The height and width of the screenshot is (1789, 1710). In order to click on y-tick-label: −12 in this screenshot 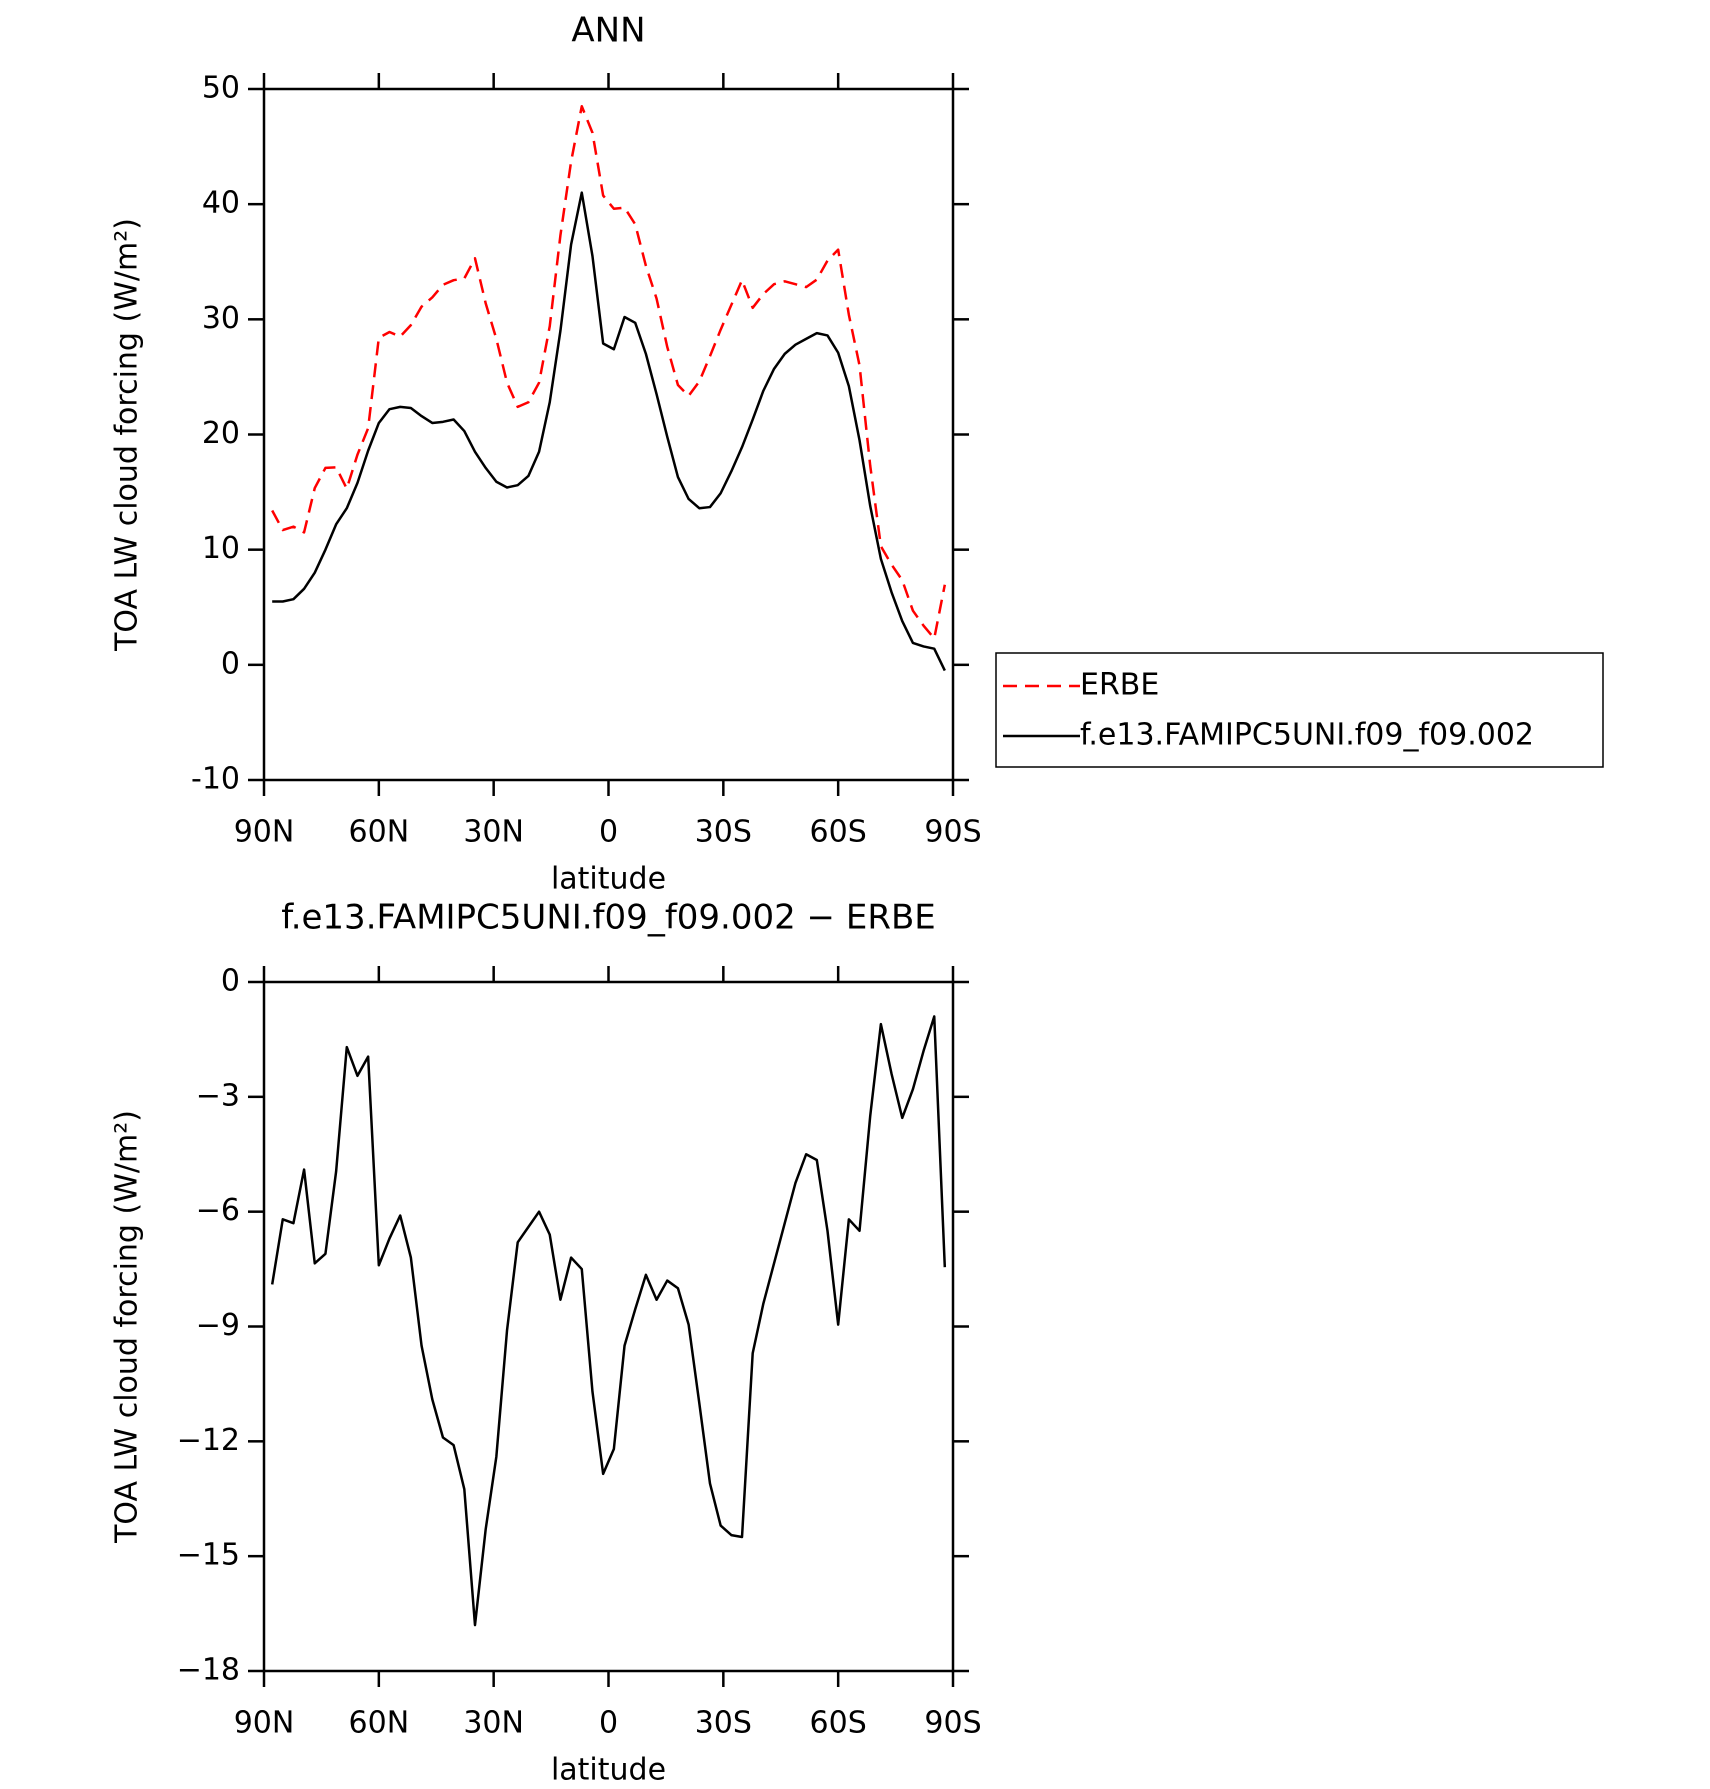, I will do `click(208, 1440)`.